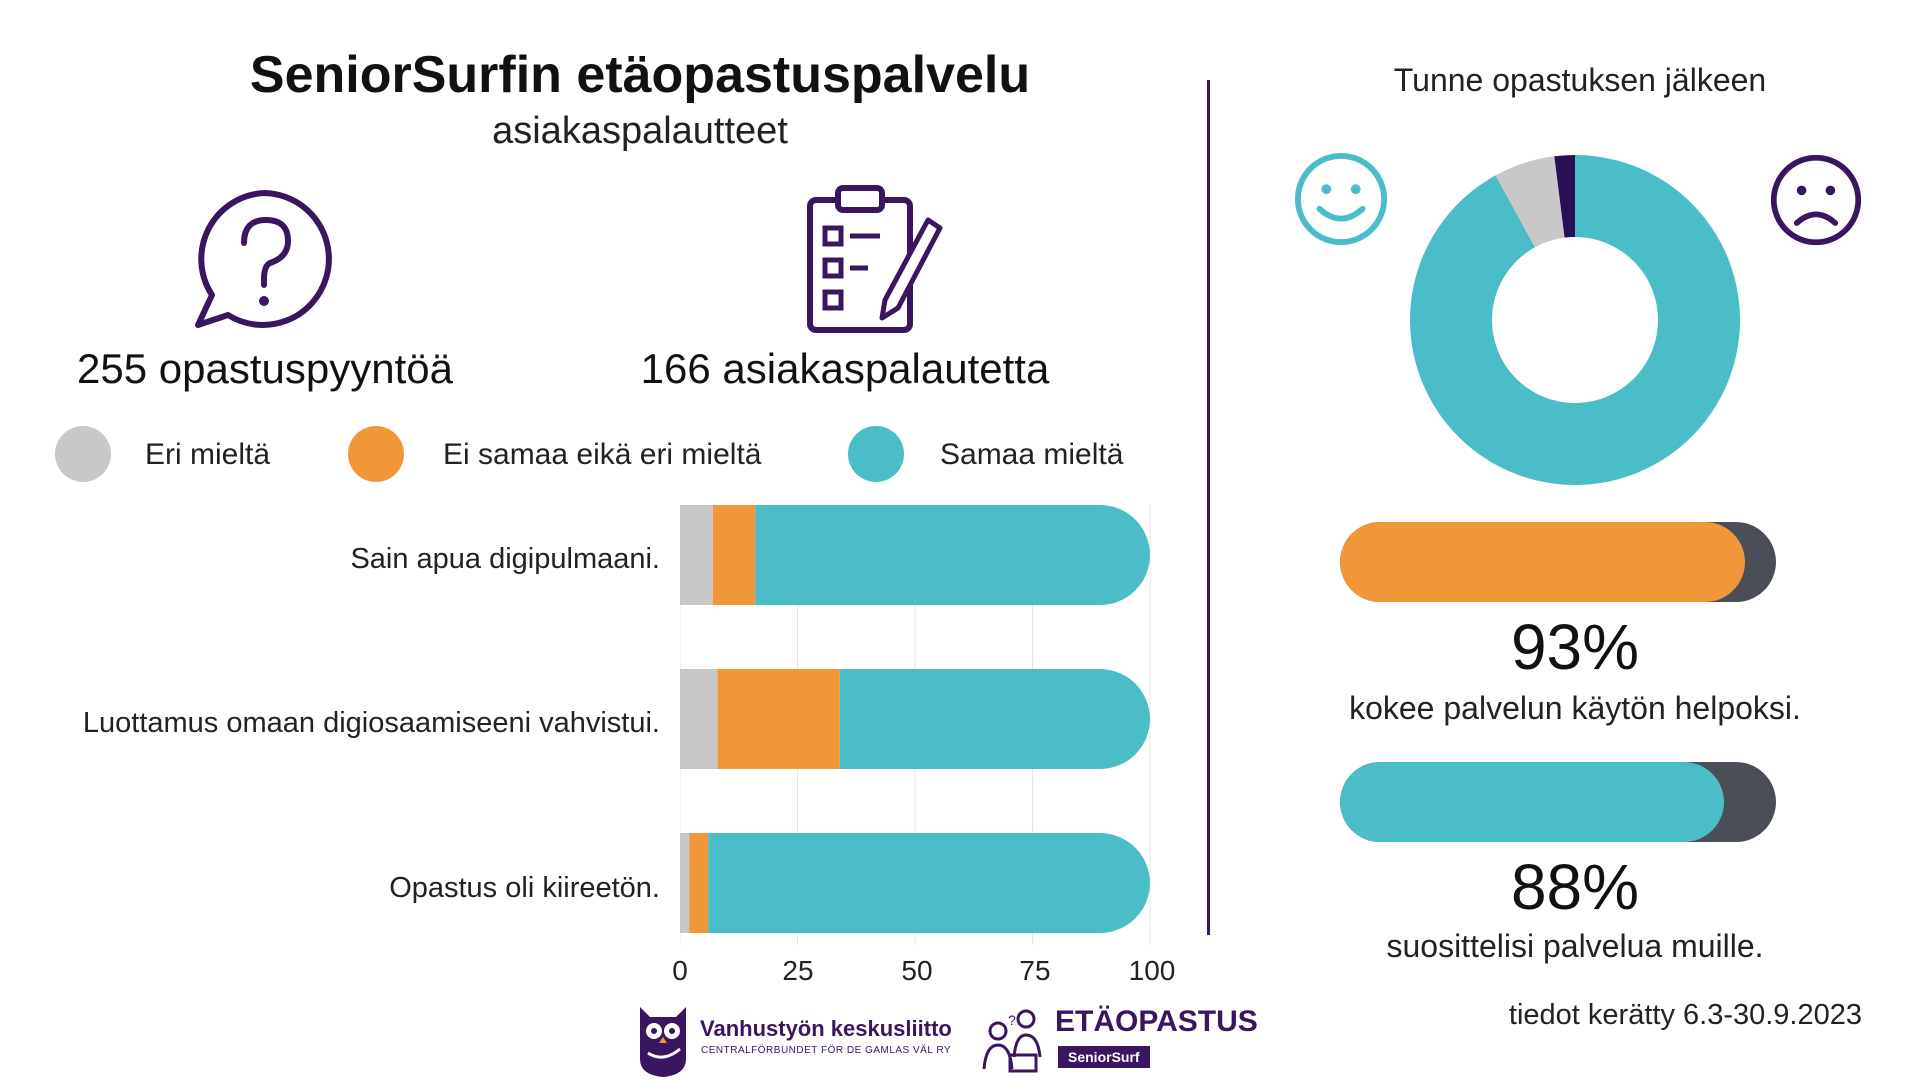  I want to click on feedback-count: 166 asiakaspalautetta, so click(845, 368).